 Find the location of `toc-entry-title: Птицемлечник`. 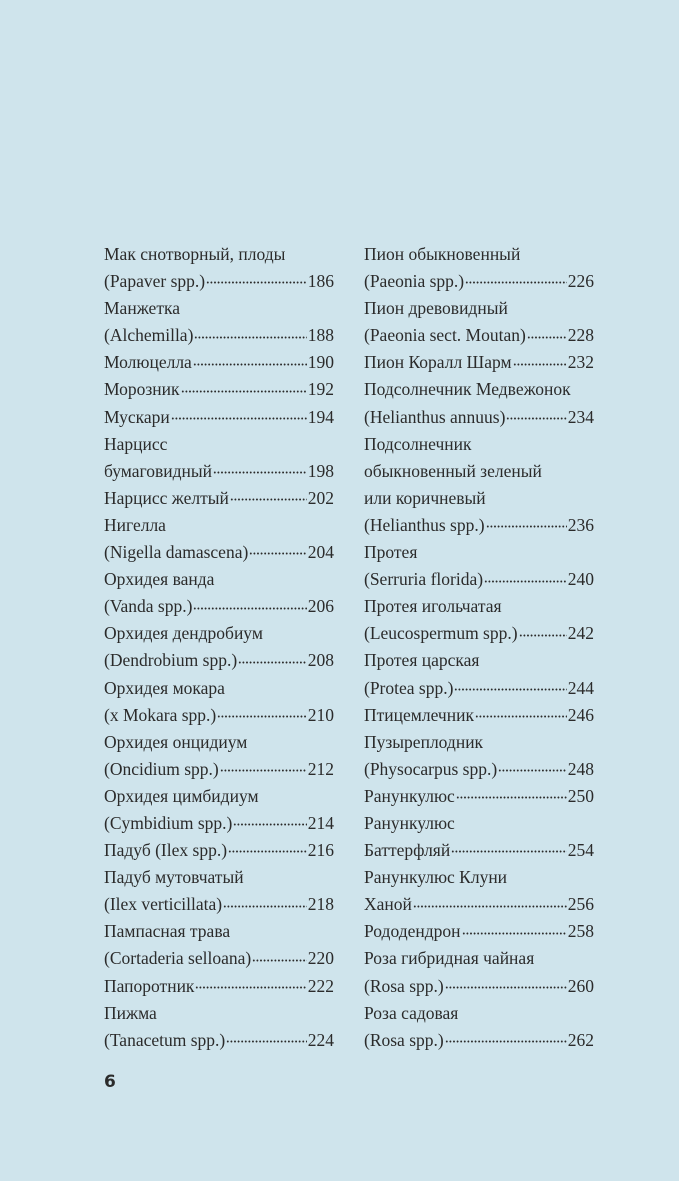

toc-entry-title: Птицемлечник is located at coordinates (419, 714).